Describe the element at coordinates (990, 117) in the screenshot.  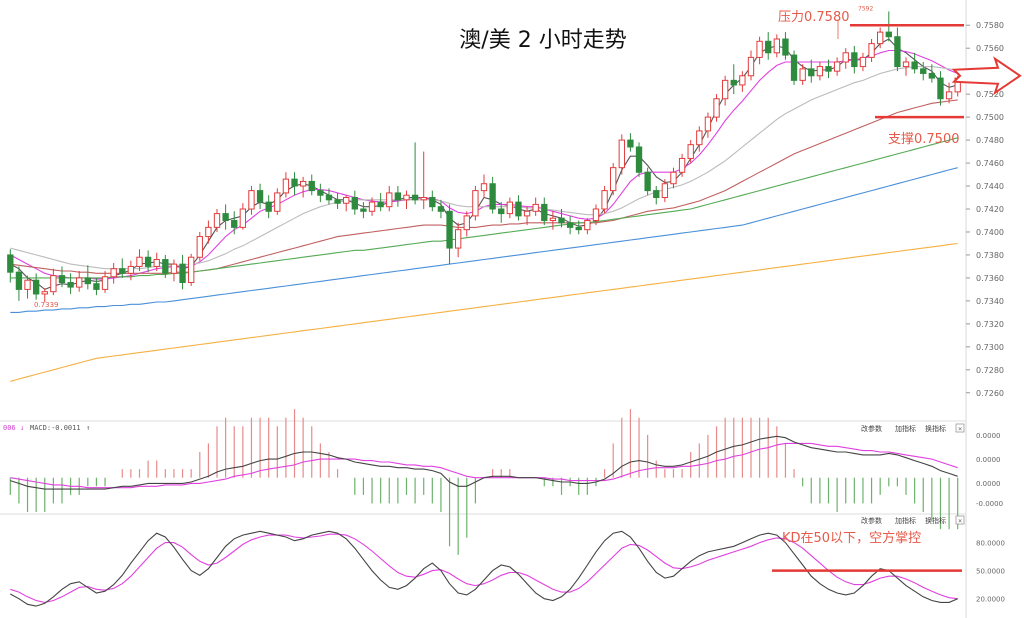
I see `y-tick-label: 0.7500` at that location.